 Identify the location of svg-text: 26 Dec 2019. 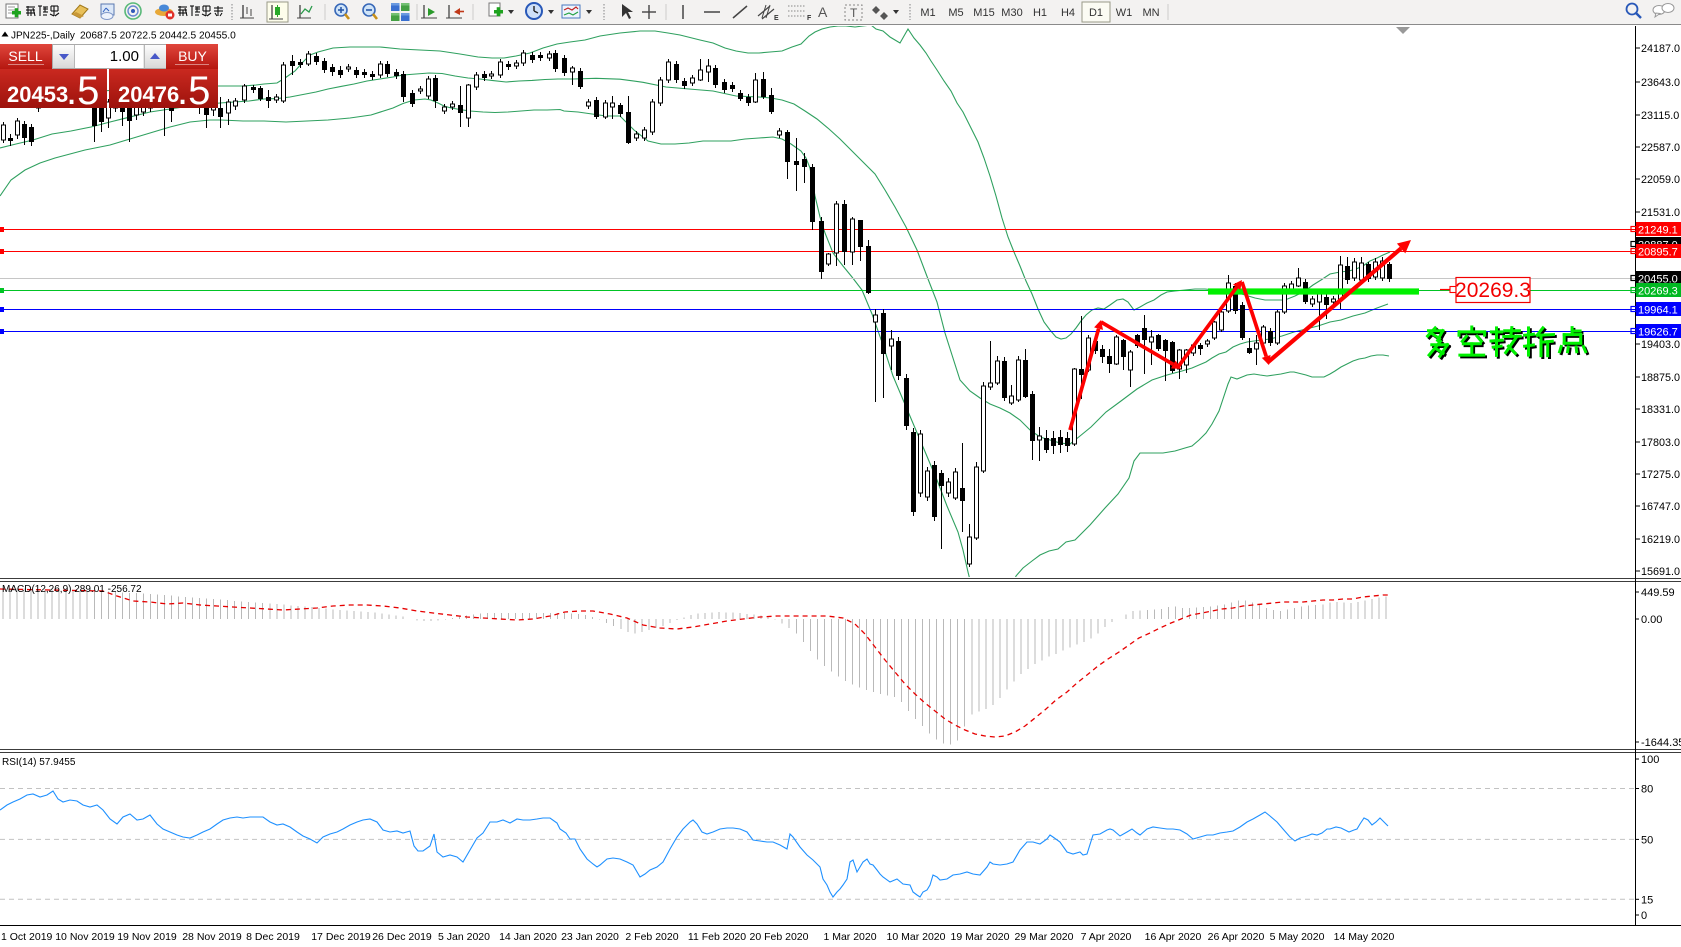
(402, 937).